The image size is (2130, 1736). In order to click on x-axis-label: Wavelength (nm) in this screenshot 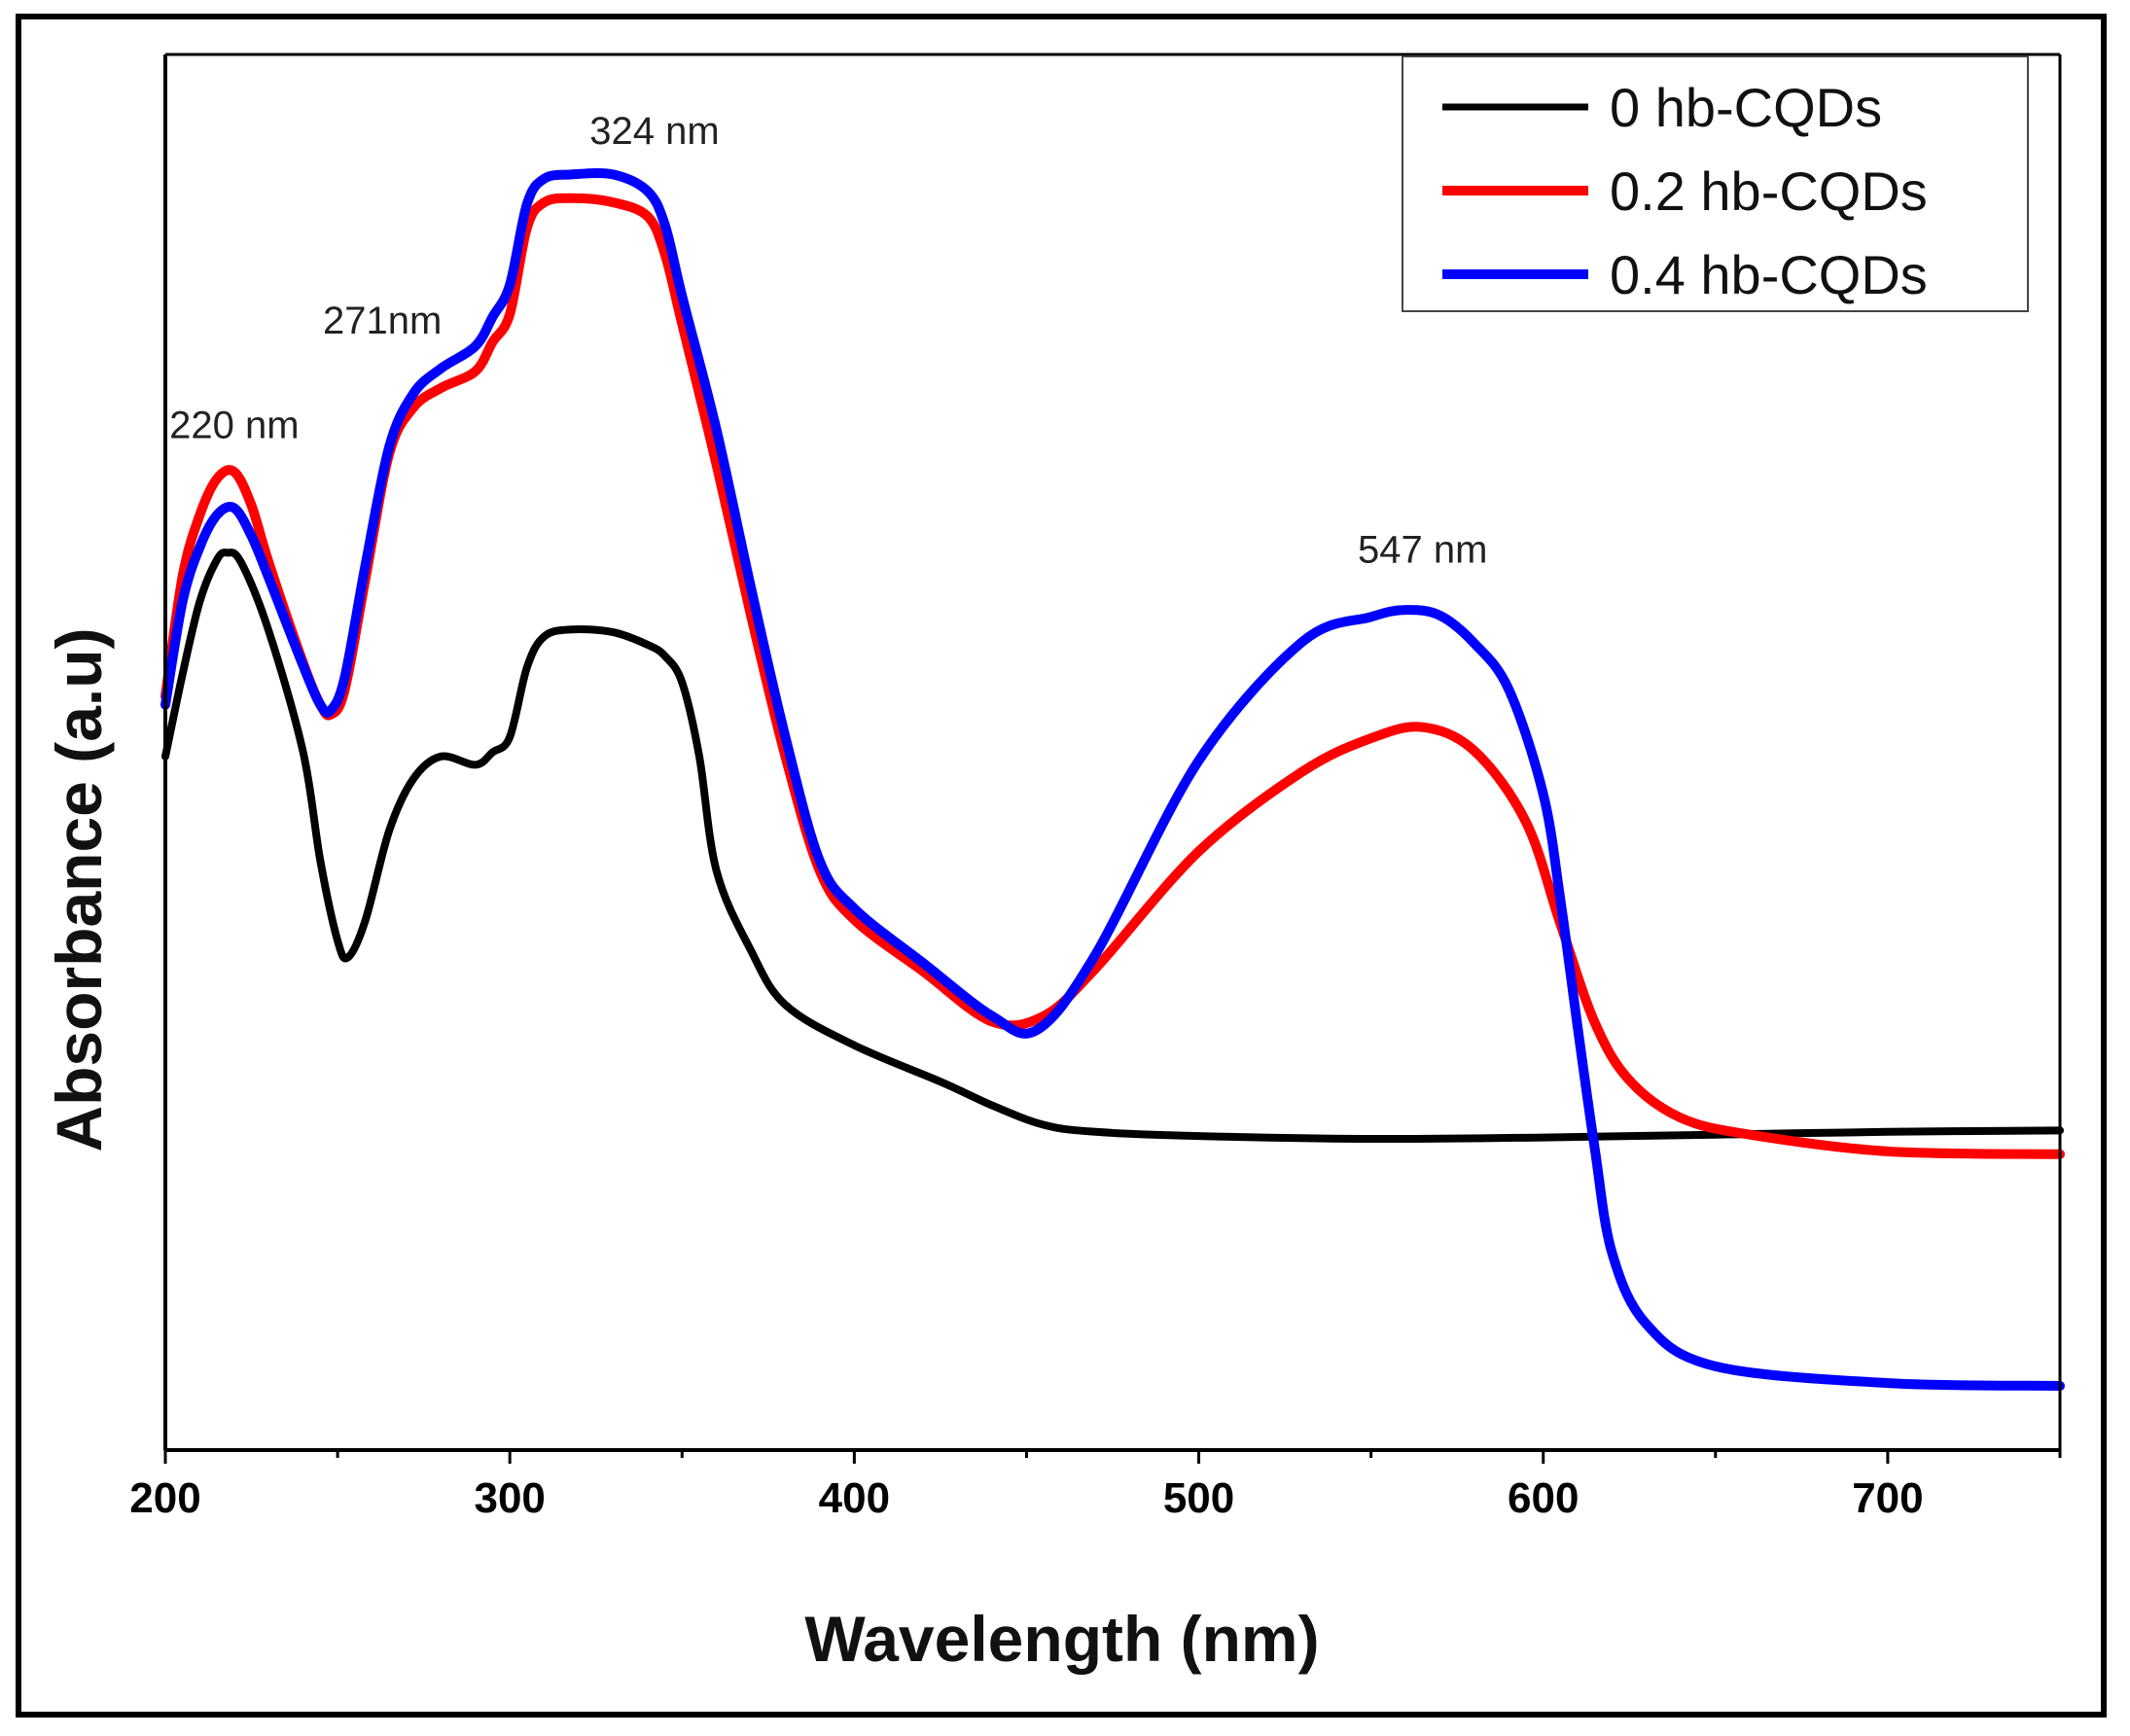, I will do `click(1061, 1639)`.